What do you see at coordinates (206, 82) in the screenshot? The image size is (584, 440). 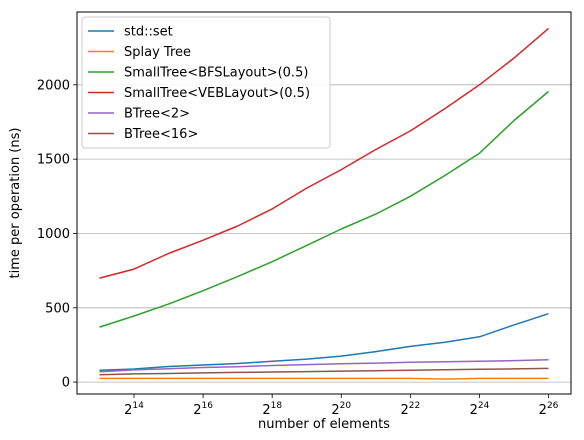 I see `legend-box` at bounding box center [206, 82].